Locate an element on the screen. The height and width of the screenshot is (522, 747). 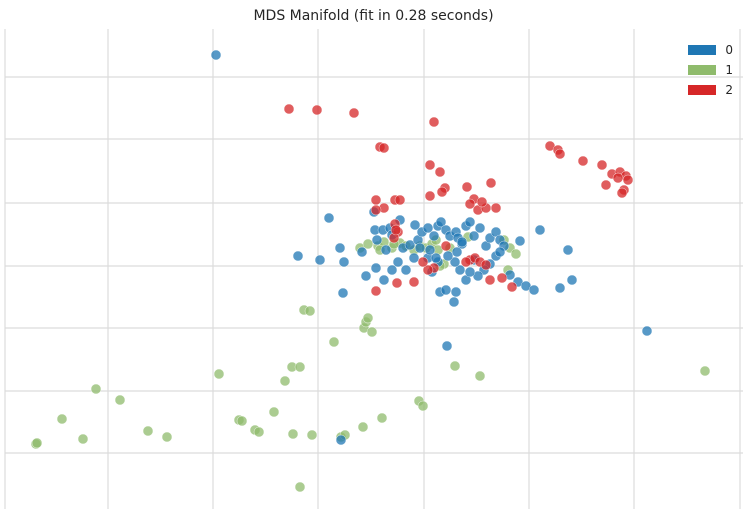
legend-item-2: 2 is located at coordinates (710, 90).